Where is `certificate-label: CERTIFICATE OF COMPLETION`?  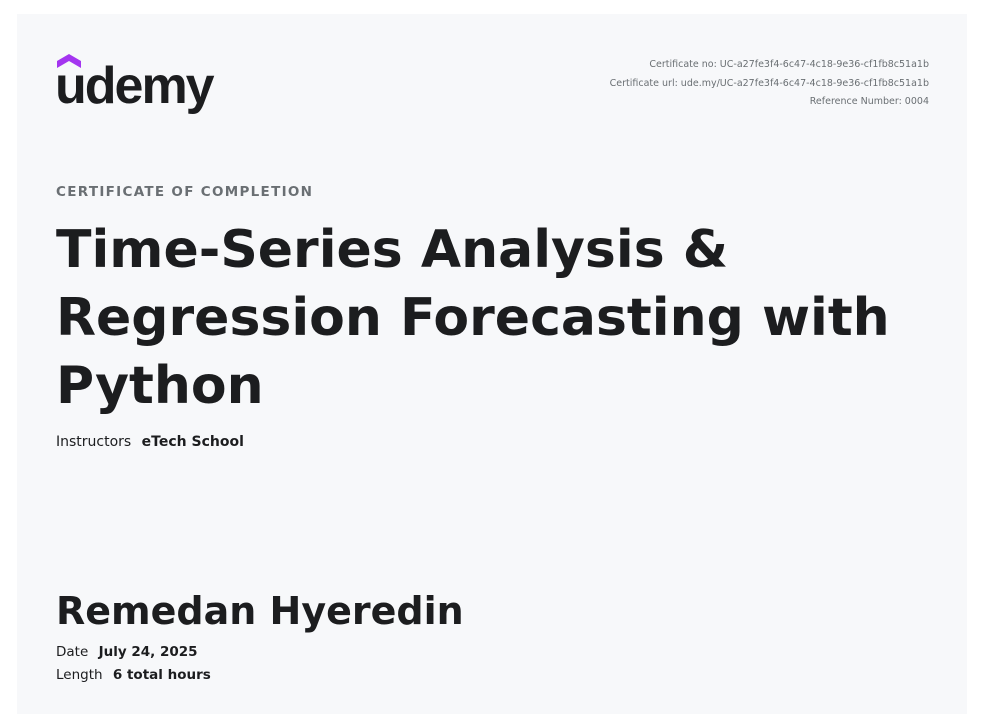
certificate-label: CERTIFICATE OF COMPLETION is located at coordinates (185, 192).